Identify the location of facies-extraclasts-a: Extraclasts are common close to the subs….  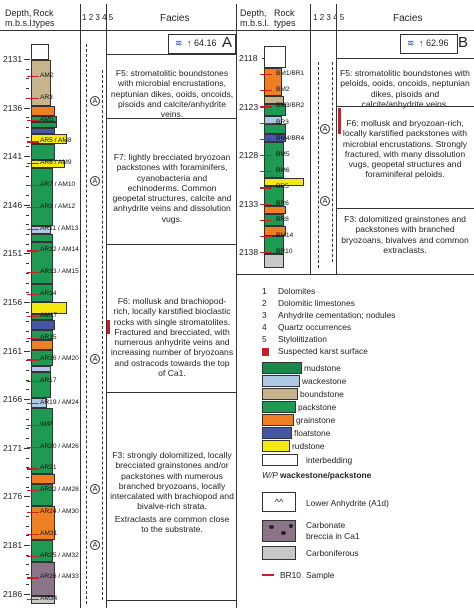
(172, 524).